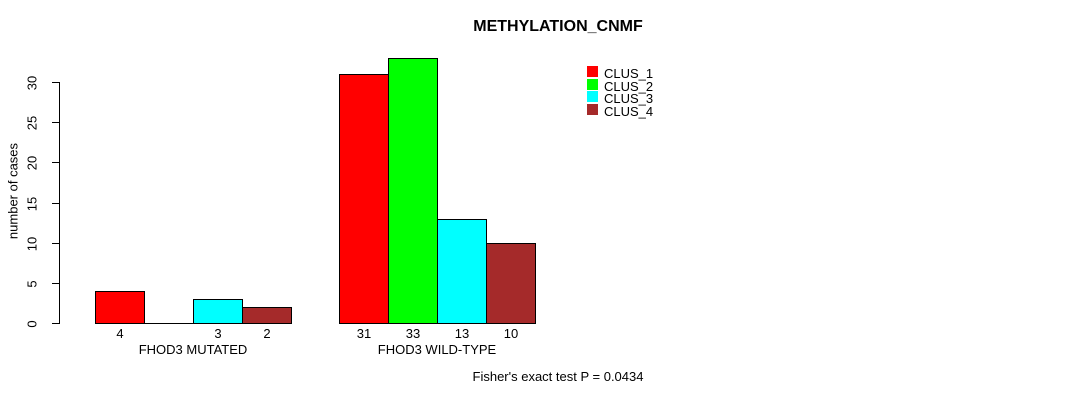 The image size is (1090, 400). I want to click on bar-value-label: 4, so click(120, 333).